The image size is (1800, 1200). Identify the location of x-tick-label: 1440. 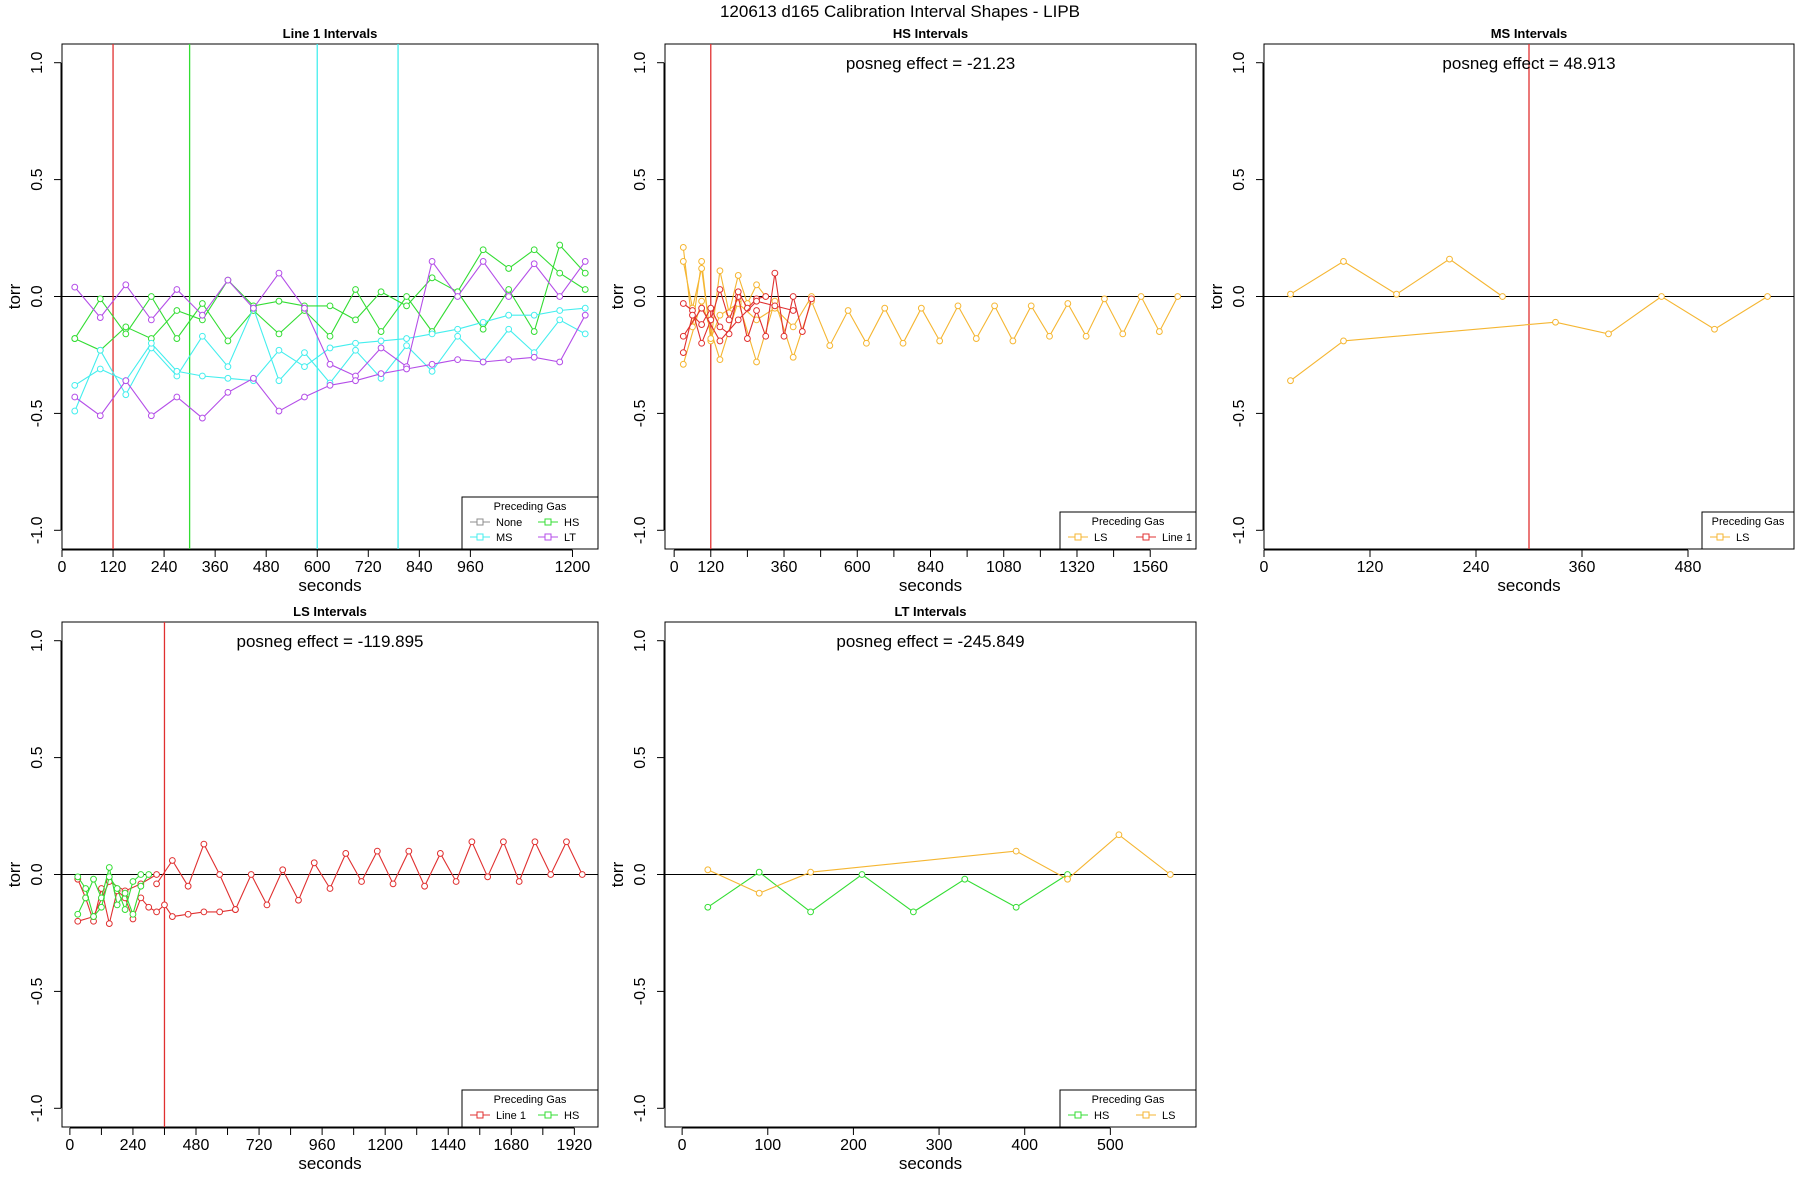
(448, 1145).